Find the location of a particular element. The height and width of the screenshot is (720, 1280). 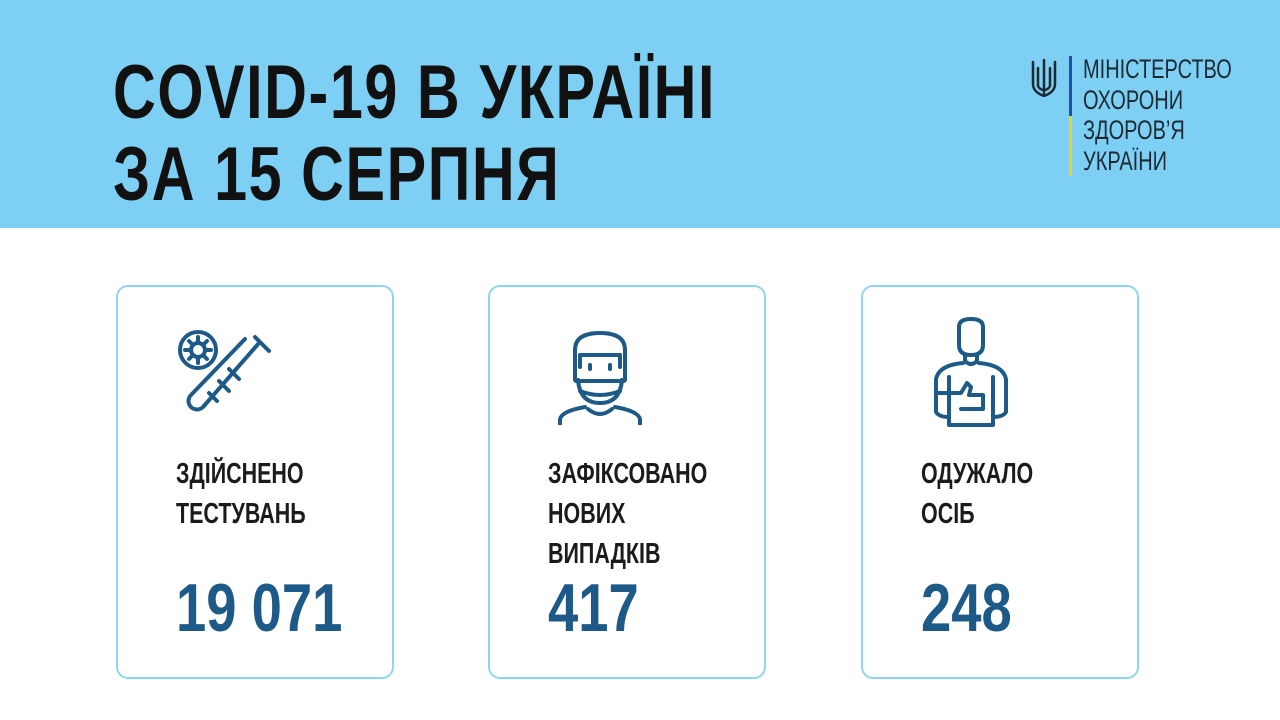

page-title: COVID-19 В УКРАЇНІ is located at coordinates (415, 92).